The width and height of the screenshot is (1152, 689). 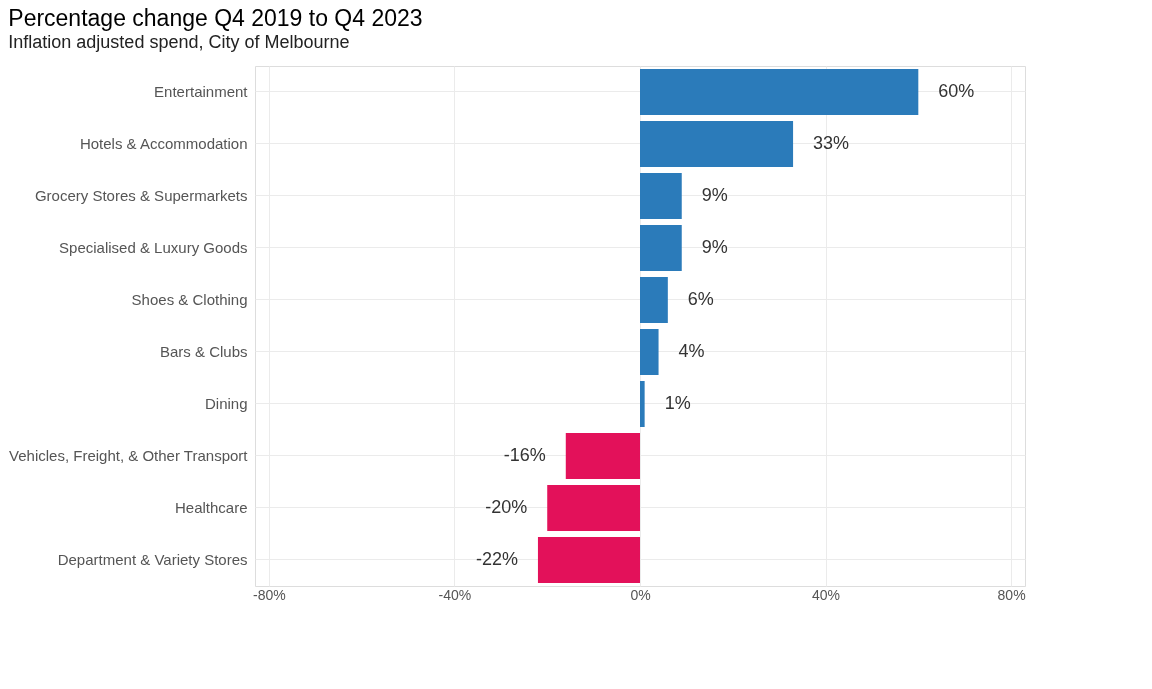 I want to click on y-tick-label: Entertainment, so click(x=201, y=91).